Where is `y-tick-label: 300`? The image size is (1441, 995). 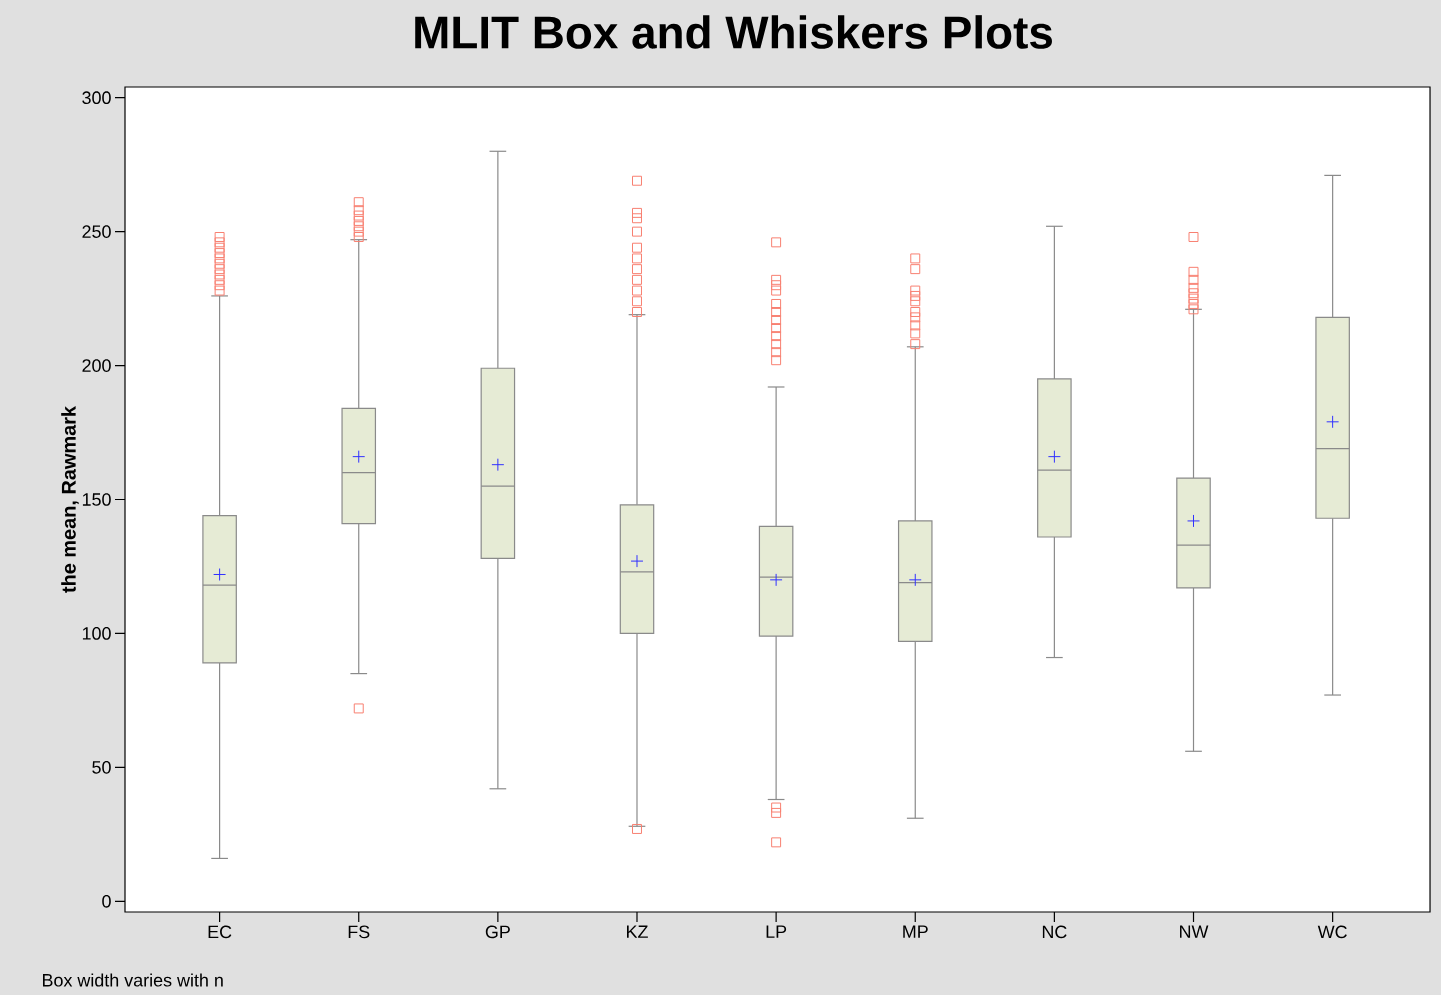 y-tick-label: 300 is located at coordinates (96, 98).